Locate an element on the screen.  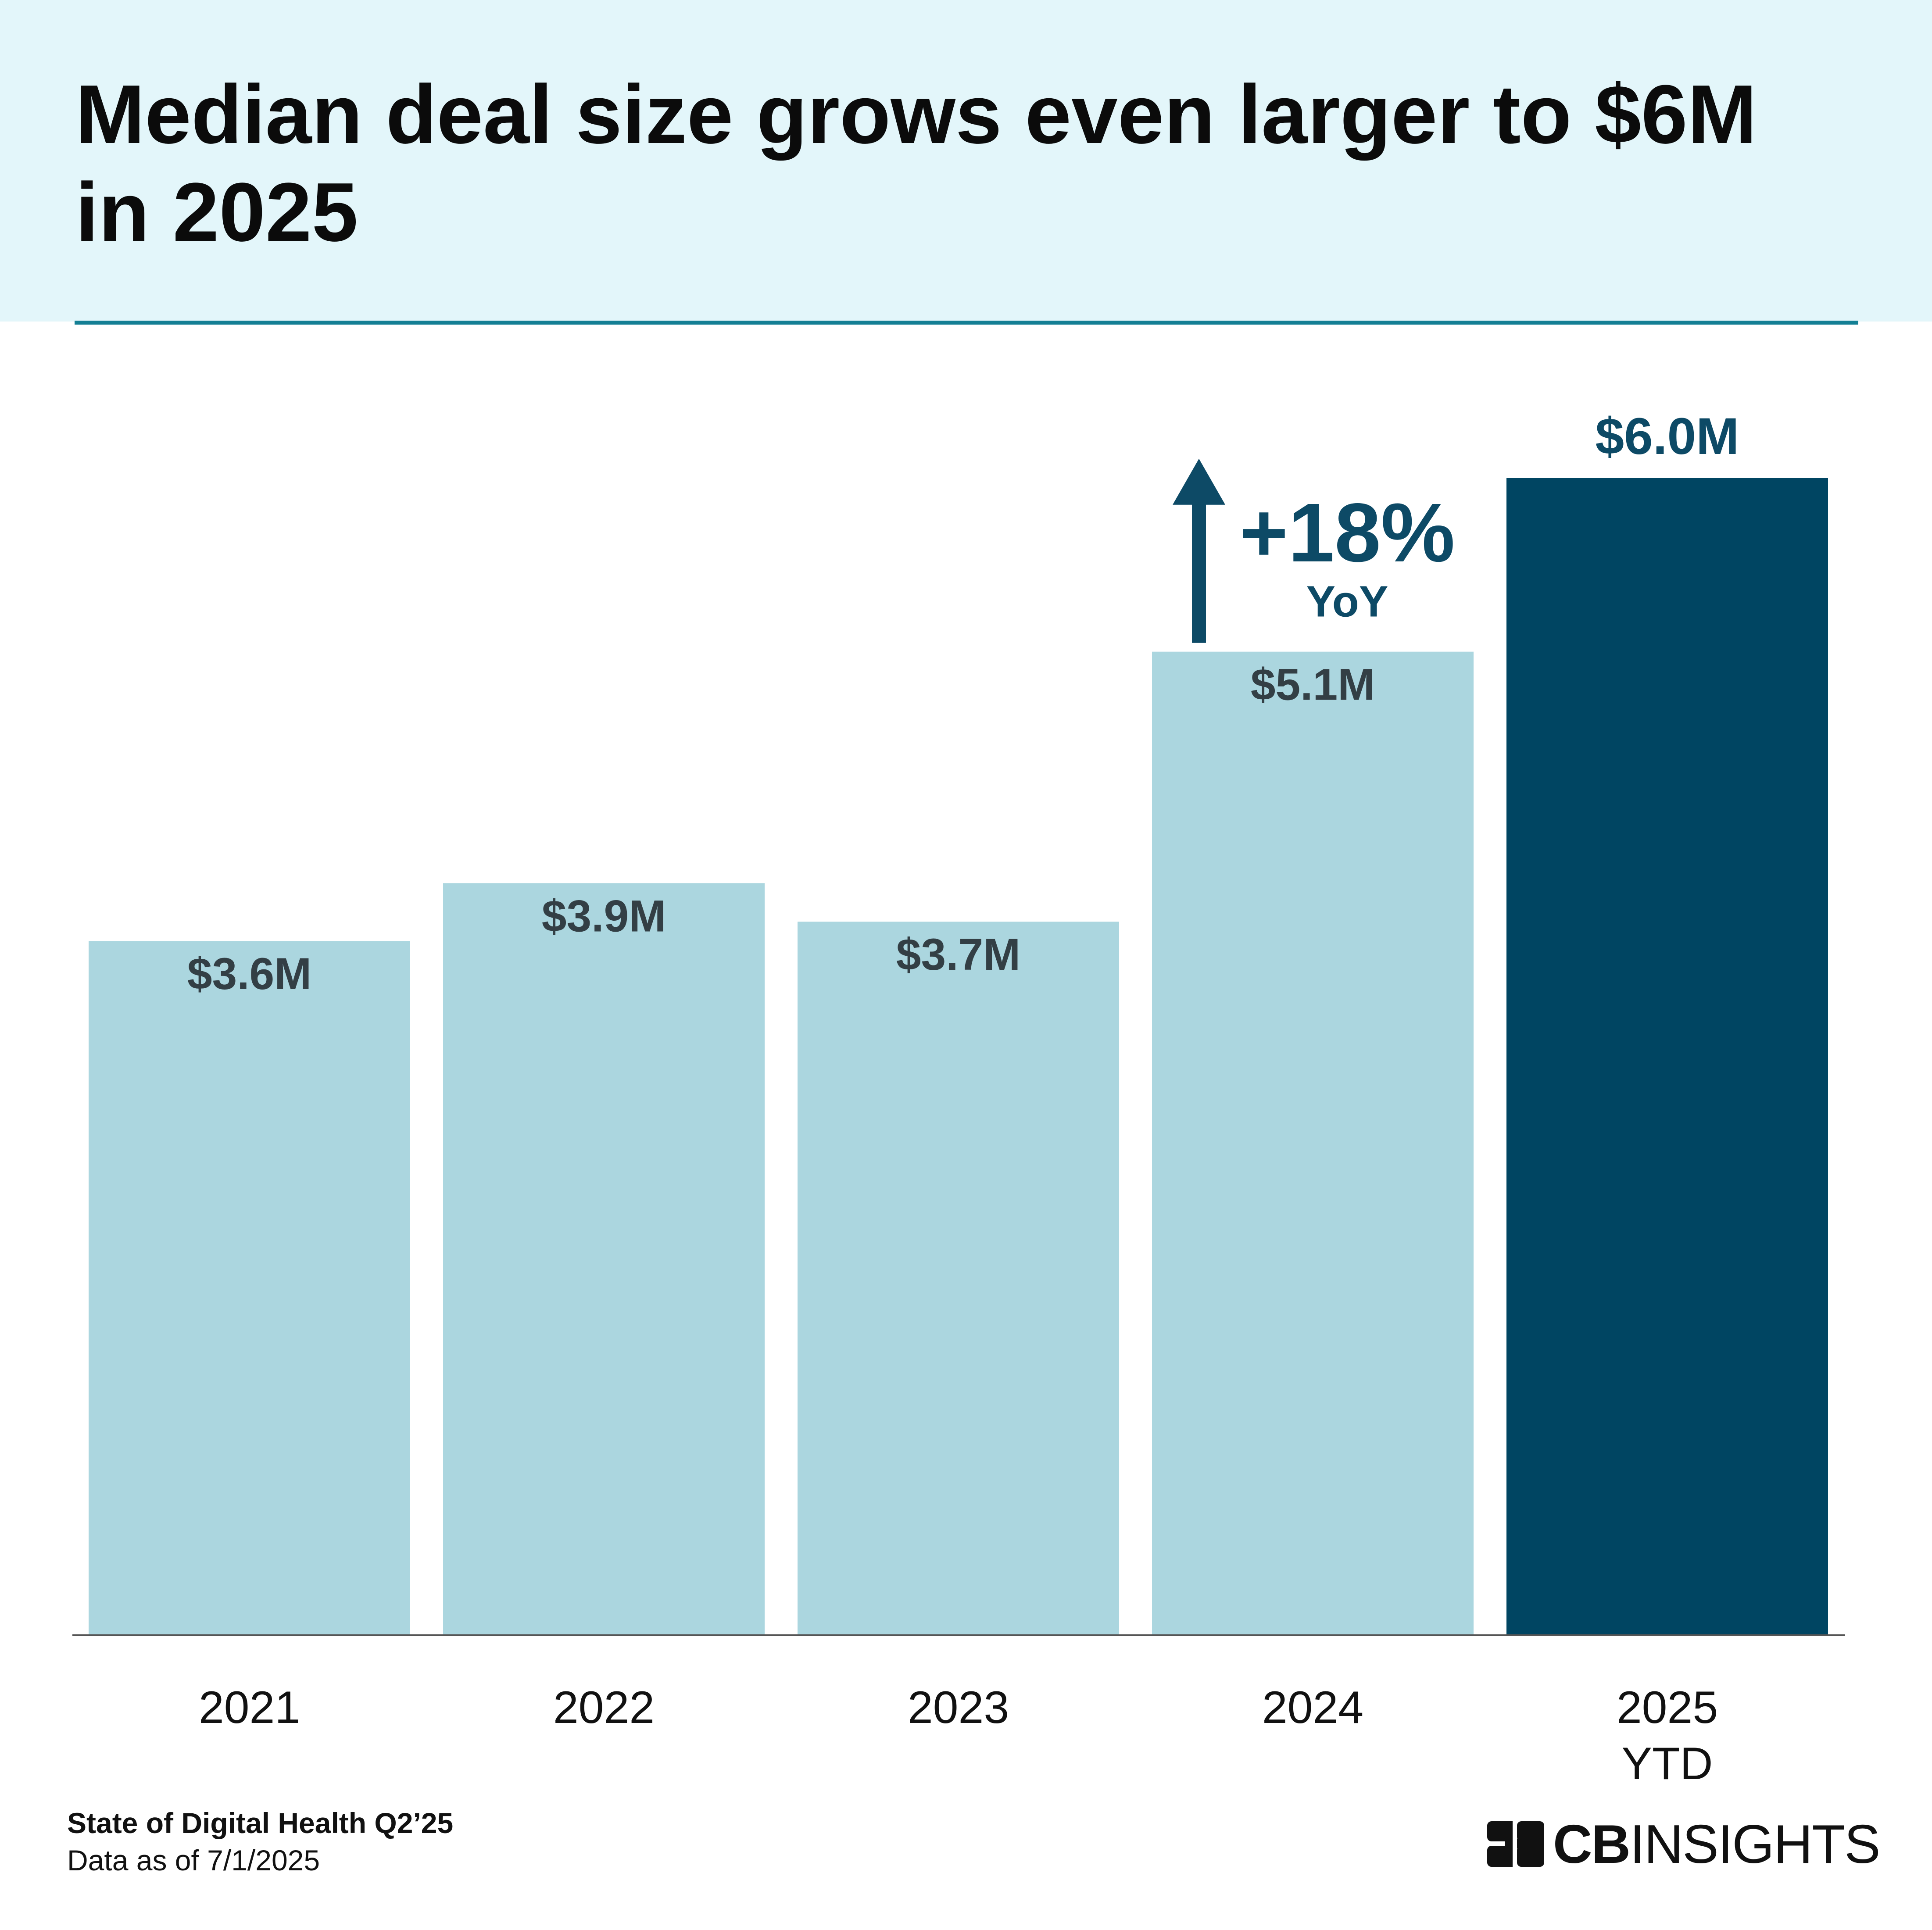
bar-value-label: $5.1M is located at coordinates (1313, 685).